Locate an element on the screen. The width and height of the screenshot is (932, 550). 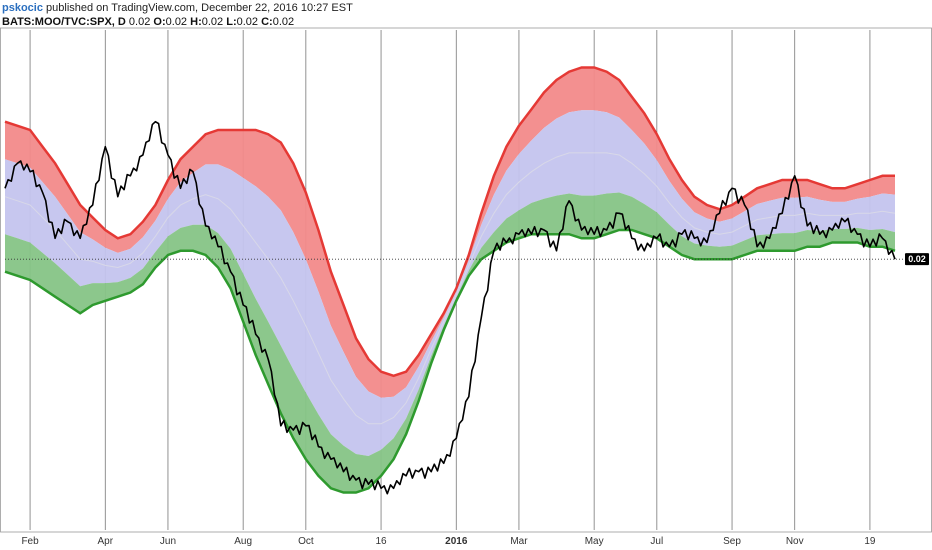
low-value: 0.02 is located at coordinates (247, 22).